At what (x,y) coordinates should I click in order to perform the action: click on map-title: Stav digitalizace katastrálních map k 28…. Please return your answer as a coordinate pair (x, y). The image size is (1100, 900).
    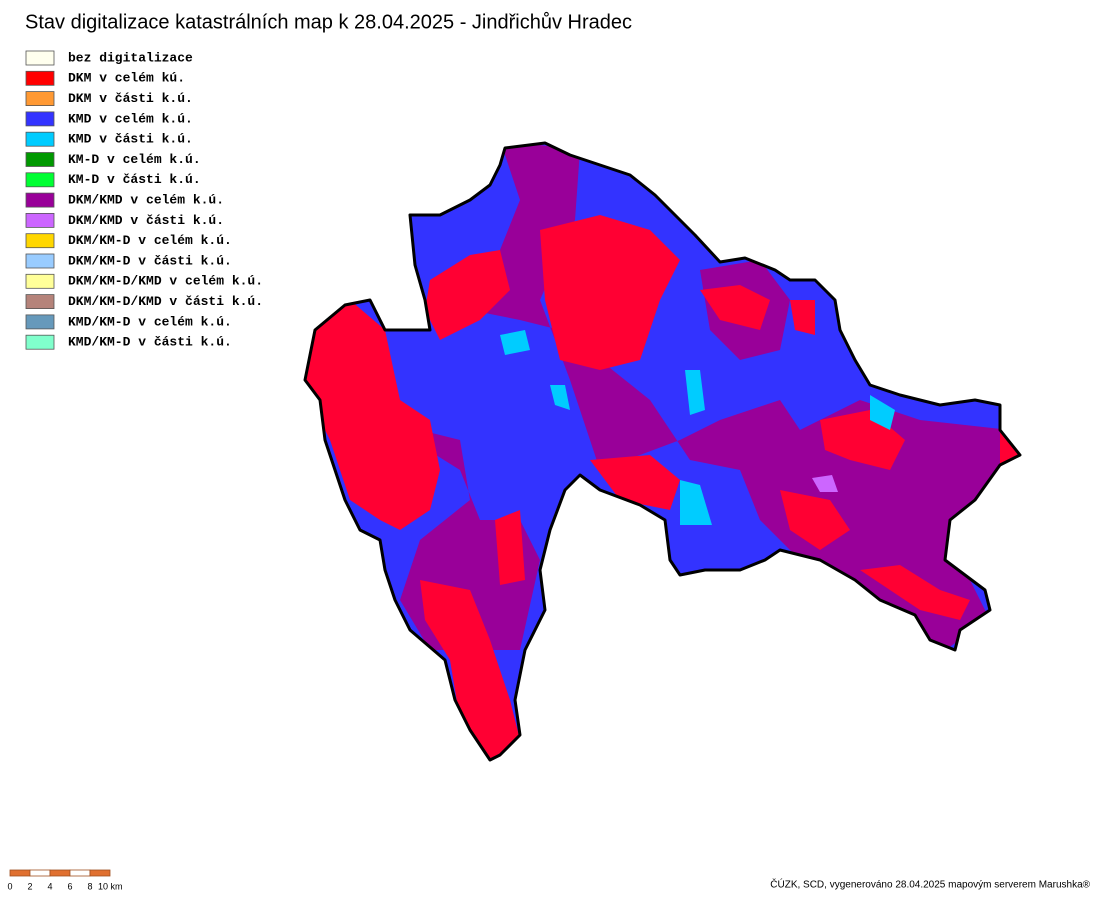
    Looking at the image, I should click on (328, 22).